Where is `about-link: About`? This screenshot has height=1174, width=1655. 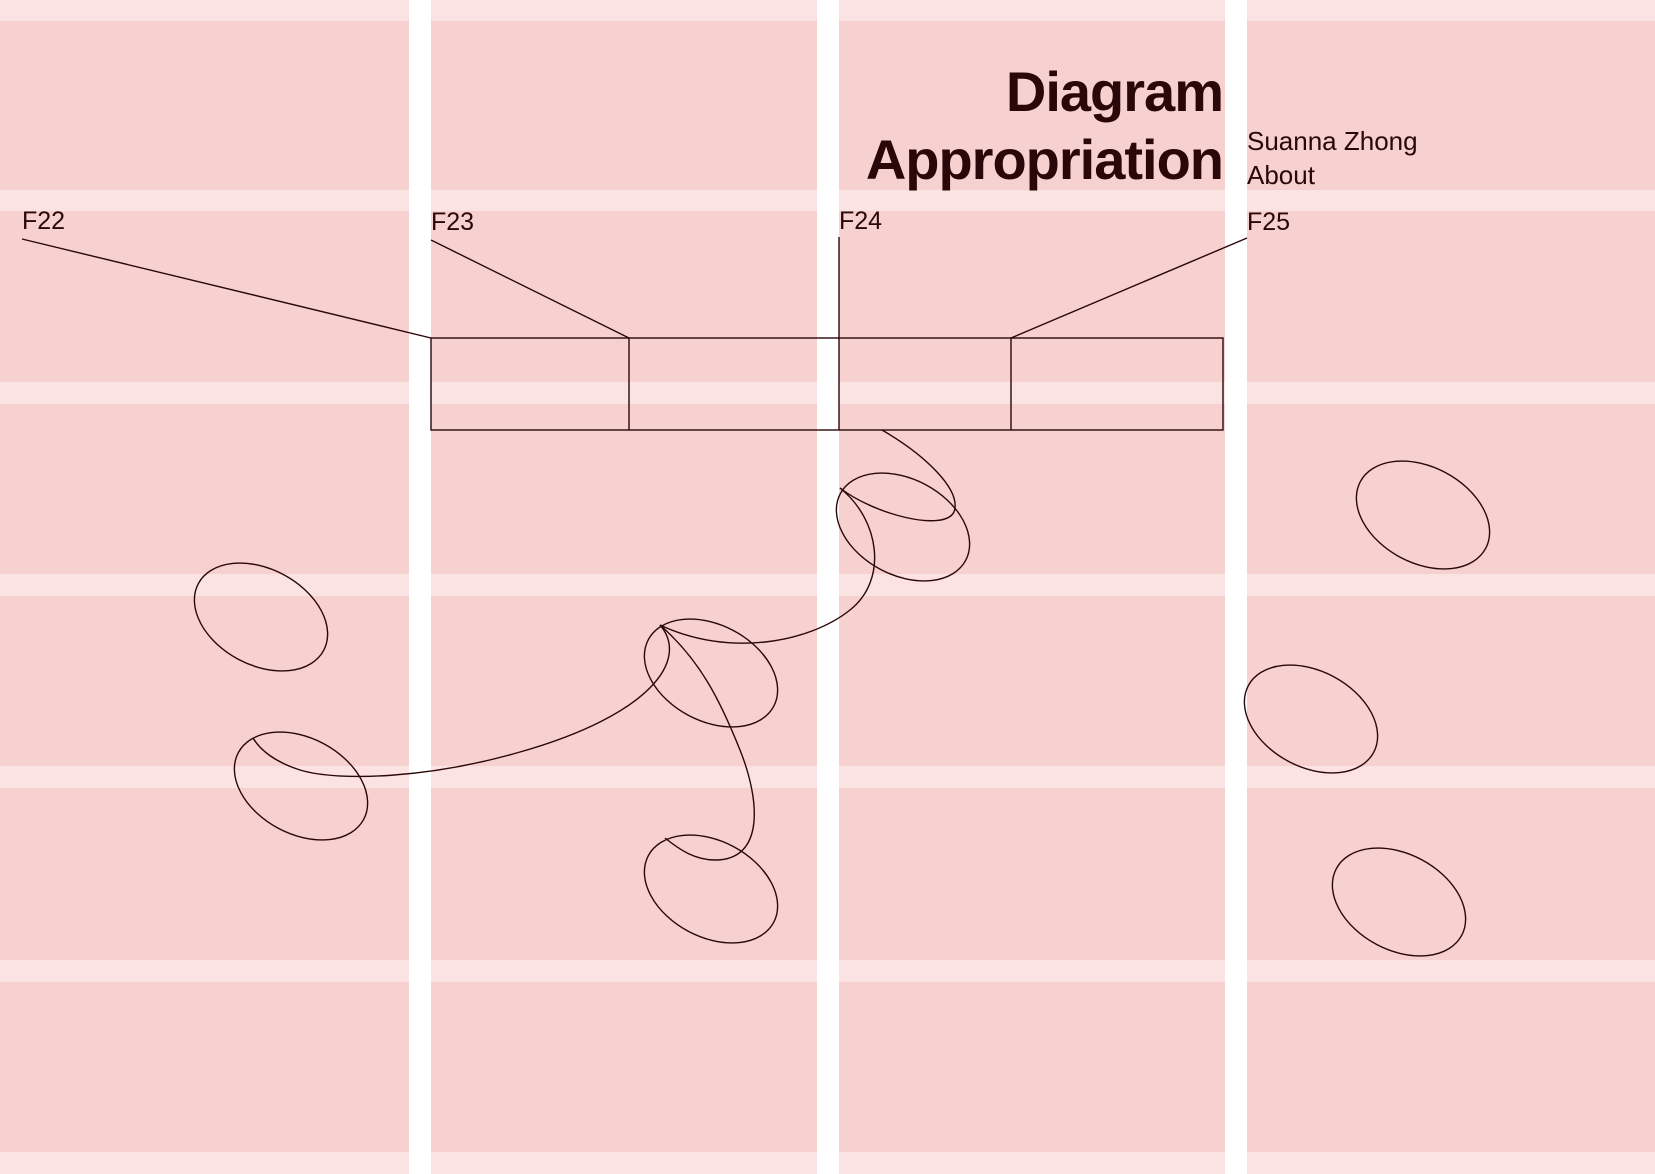
about-link: About is located at coordinates (1332, 175).